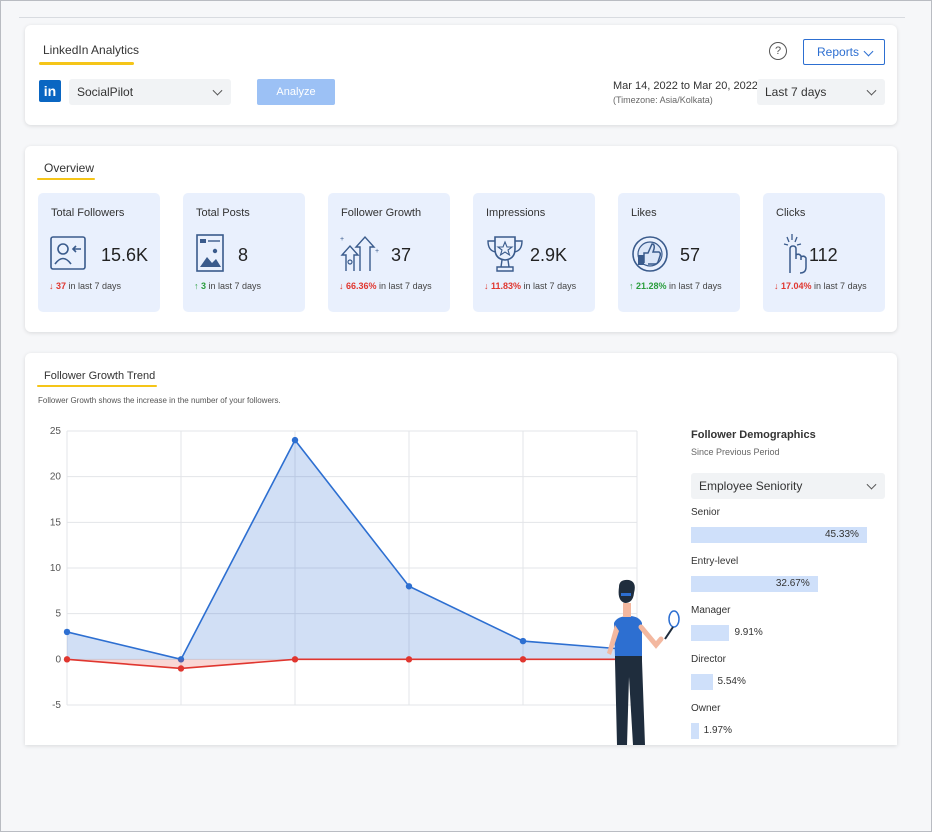  Describe the element at coordinates (709, 659) in the screenshot. I see `demographic-label: Director` at that location.